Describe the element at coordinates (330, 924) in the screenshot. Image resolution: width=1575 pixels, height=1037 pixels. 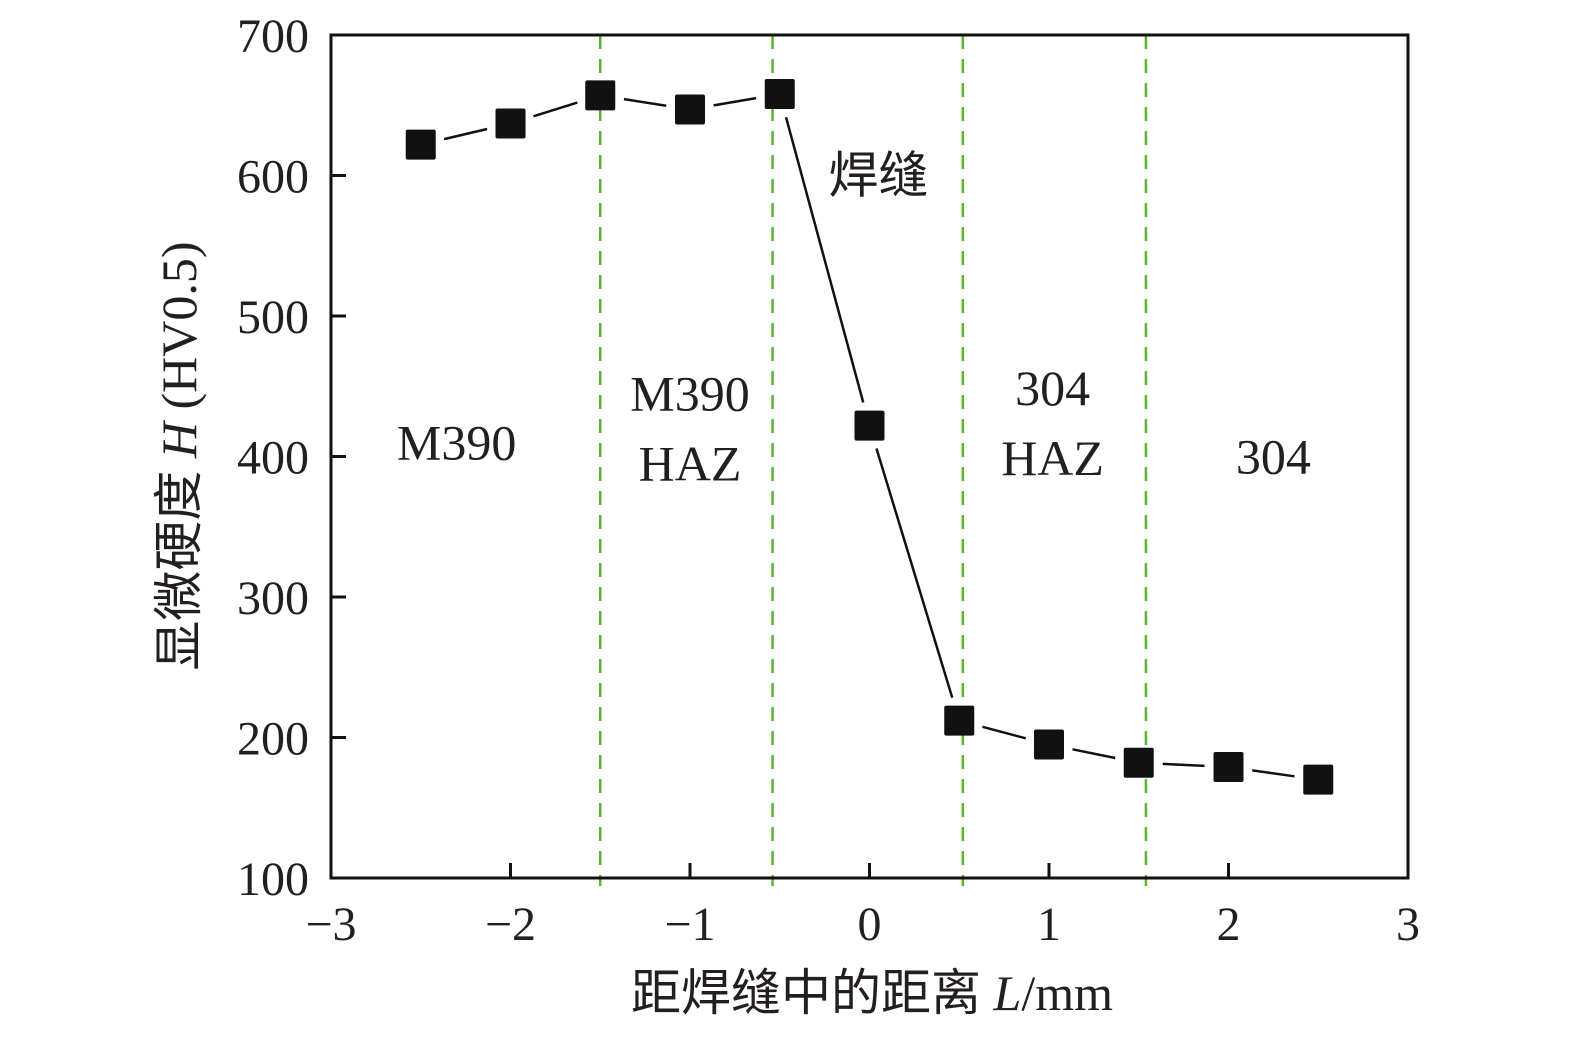
I see `x-tick-label: −3` at that location.